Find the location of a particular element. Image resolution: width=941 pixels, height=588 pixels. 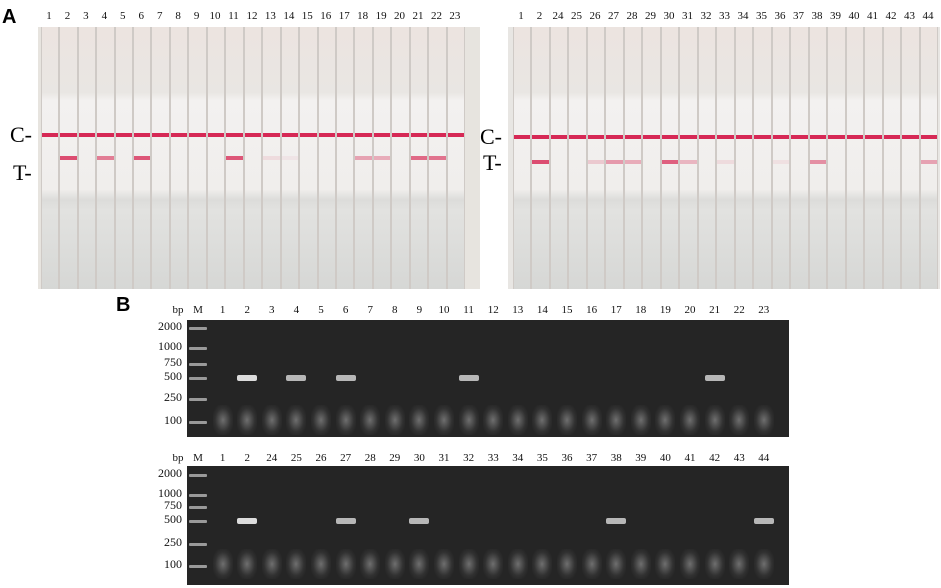

gel-lane-label: 16 is located at coordinates (592, 310).